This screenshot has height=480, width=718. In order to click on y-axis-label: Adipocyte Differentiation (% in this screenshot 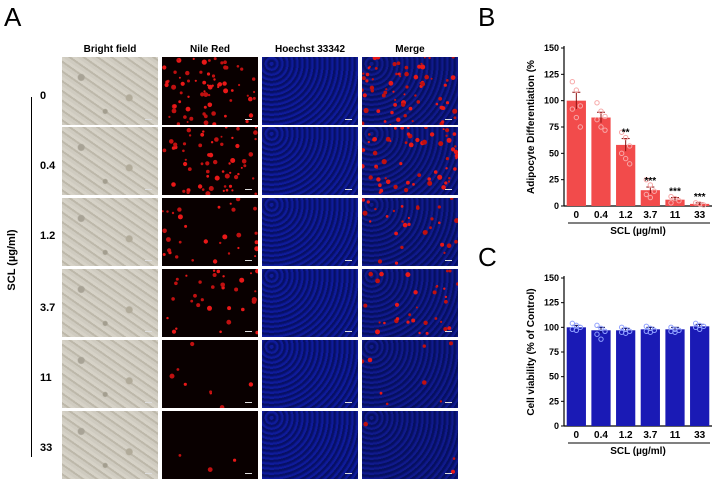, I will do `click(531, 127)`.